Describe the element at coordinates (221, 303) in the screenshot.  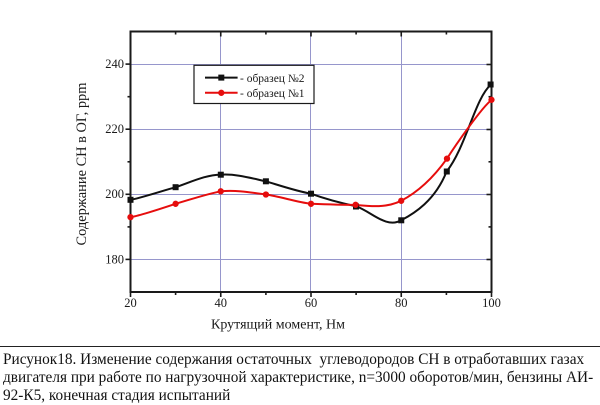
I see `svg-text: 40` at that location.